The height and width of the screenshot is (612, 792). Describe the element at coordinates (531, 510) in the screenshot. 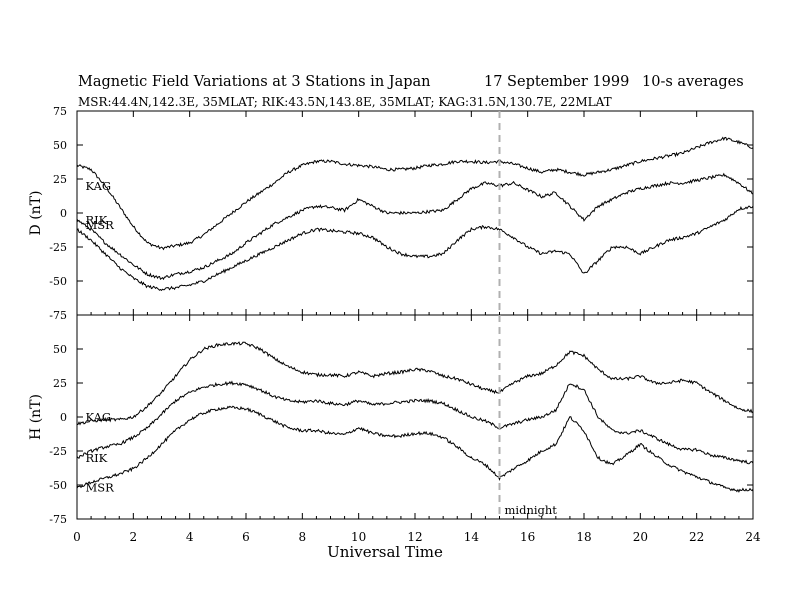

I see `midnight-label: midnight` at that location.